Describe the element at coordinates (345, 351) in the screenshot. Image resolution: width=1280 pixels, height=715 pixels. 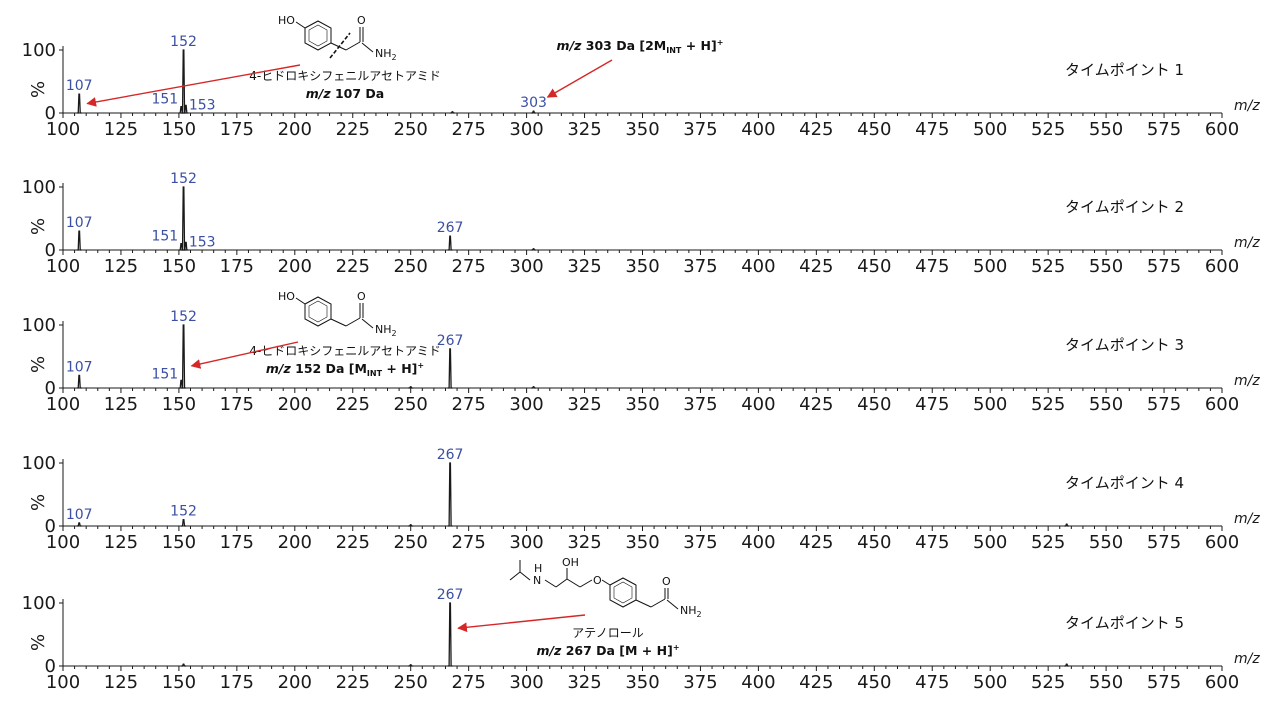
I see `compound-name: 4-ヒドロキシフェニルアセトアミド` at that location.